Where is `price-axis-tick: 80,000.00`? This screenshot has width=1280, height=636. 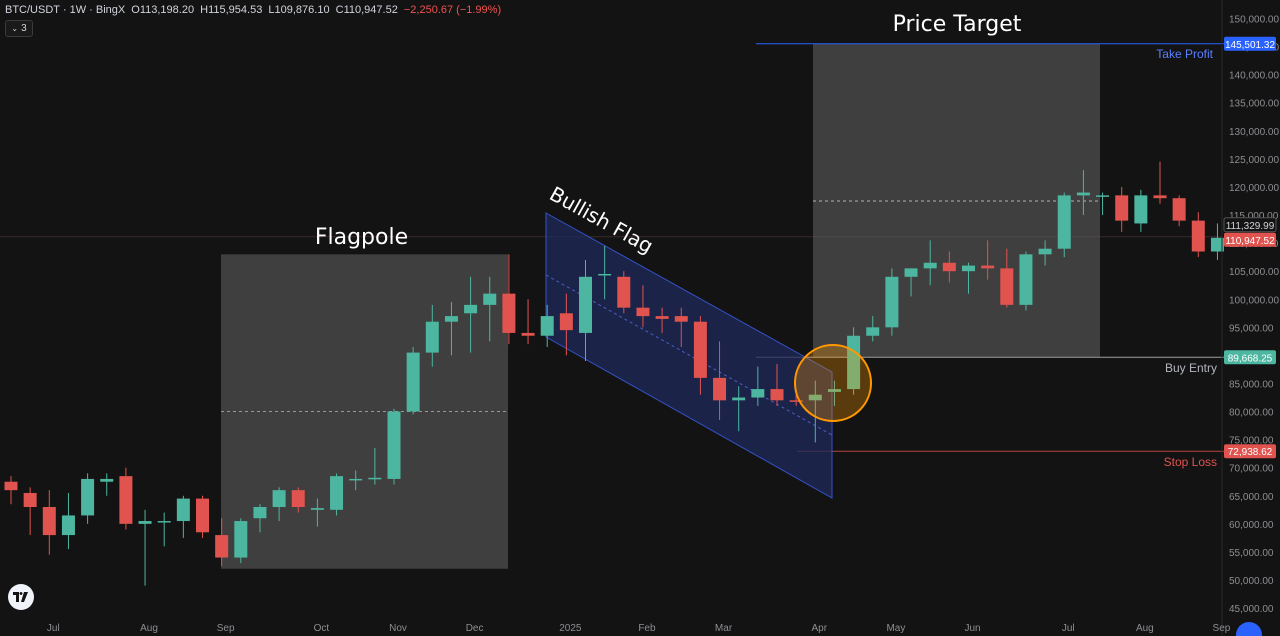
price-axis-tick: 80,000.00 is located at coordinates (1251, 413).